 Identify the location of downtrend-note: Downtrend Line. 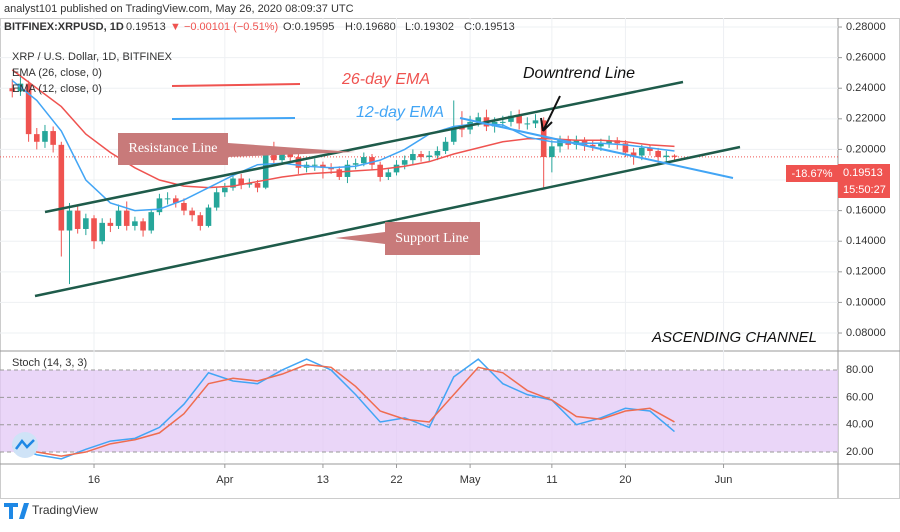
(579, 73).